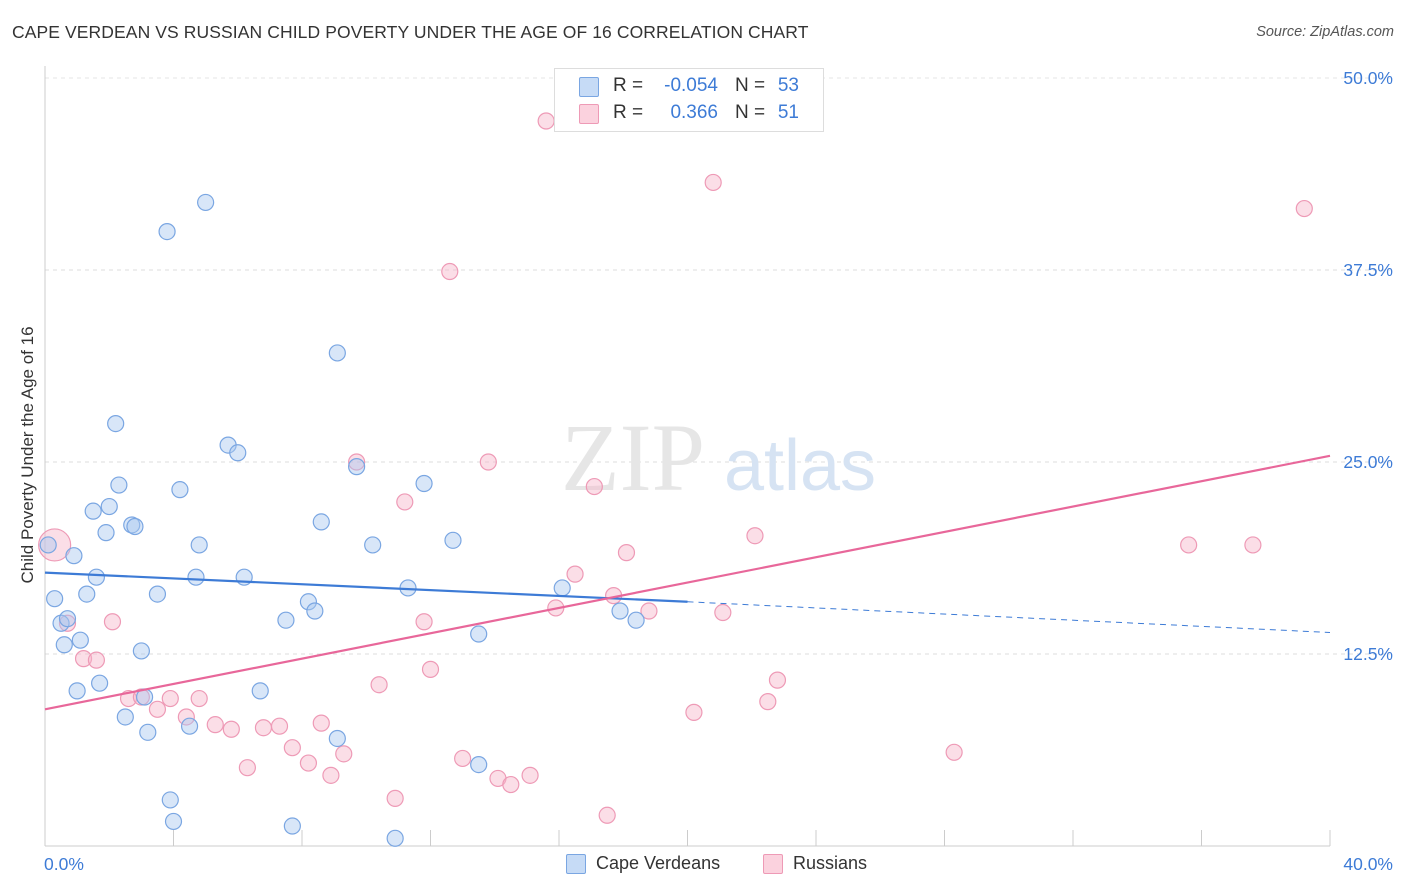  Describe the element at coordinates (788, 85) in the screenshot. I see `n-value: 53` at that location.